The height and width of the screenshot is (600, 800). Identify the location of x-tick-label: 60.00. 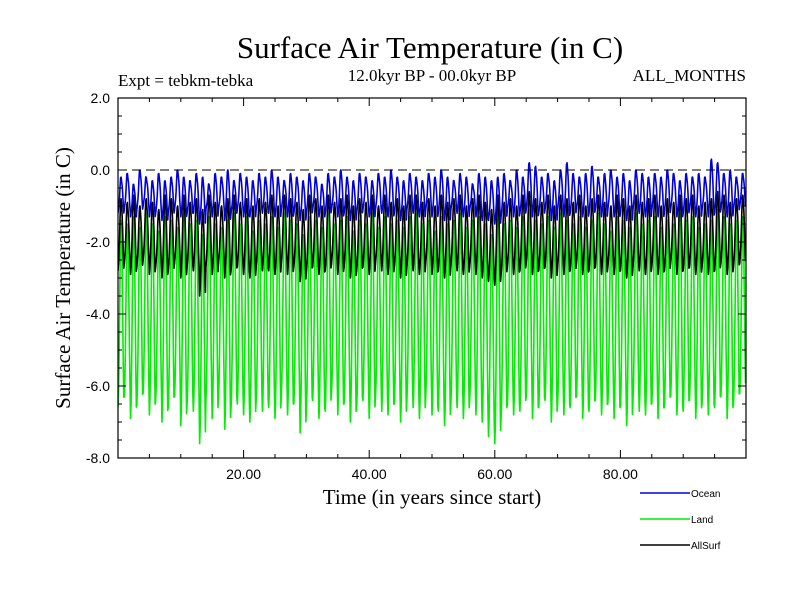
(494, 474).